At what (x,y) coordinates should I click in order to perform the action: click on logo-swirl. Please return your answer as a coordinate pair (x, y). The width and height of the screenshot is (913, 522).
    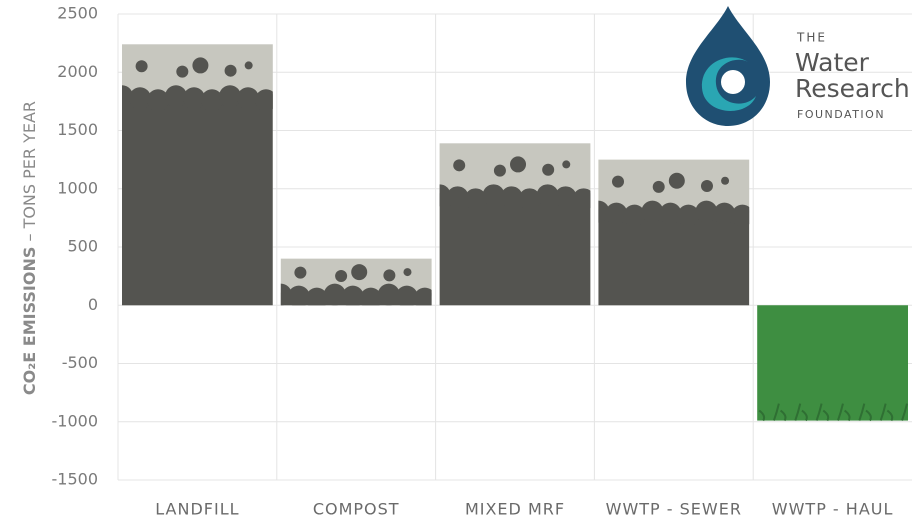
    Looking at the image, I should click on (728, 84).